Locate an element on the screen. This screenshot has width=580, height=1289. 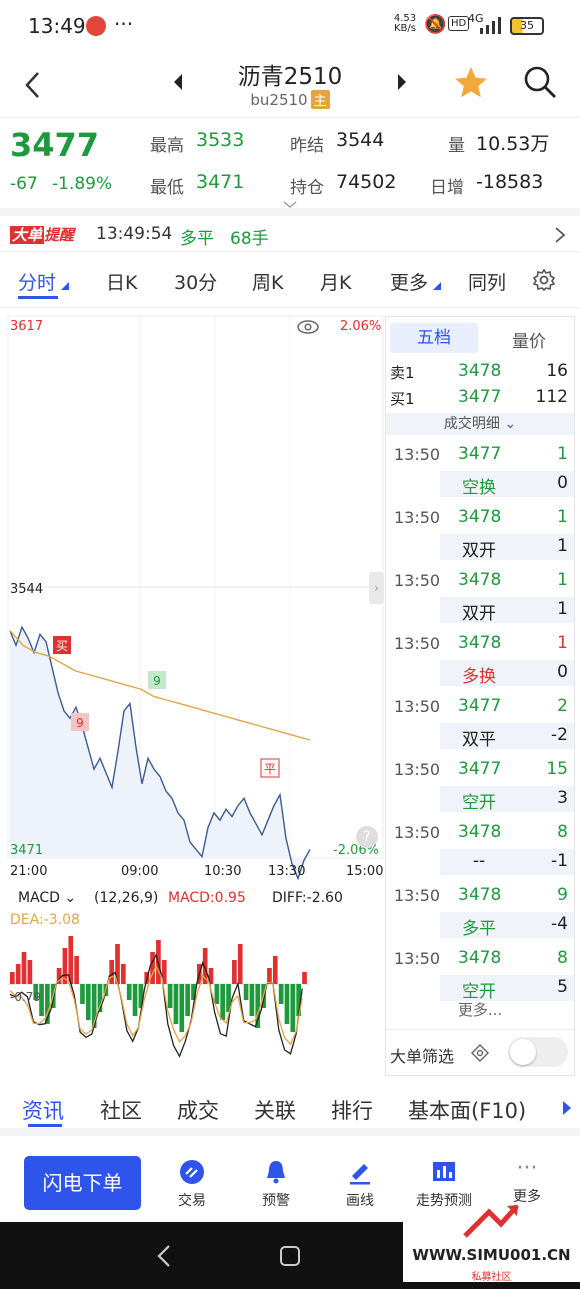
tab-weekly-k: 周K is located at coordinates (268, 283).